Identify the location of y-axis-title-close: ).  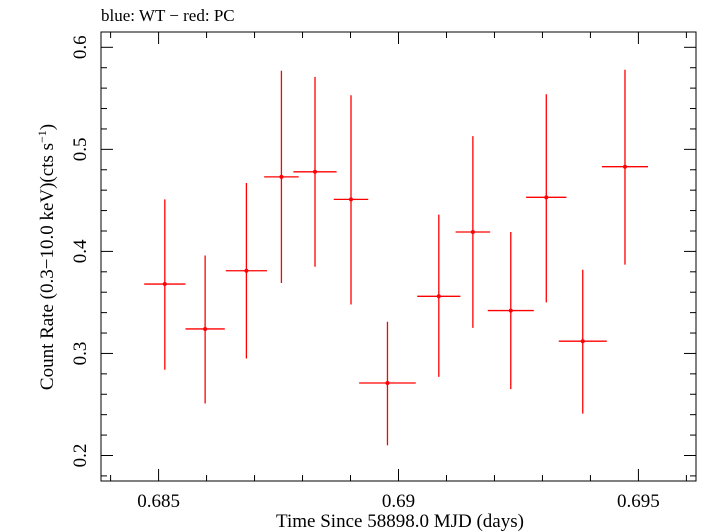
(47, 127).